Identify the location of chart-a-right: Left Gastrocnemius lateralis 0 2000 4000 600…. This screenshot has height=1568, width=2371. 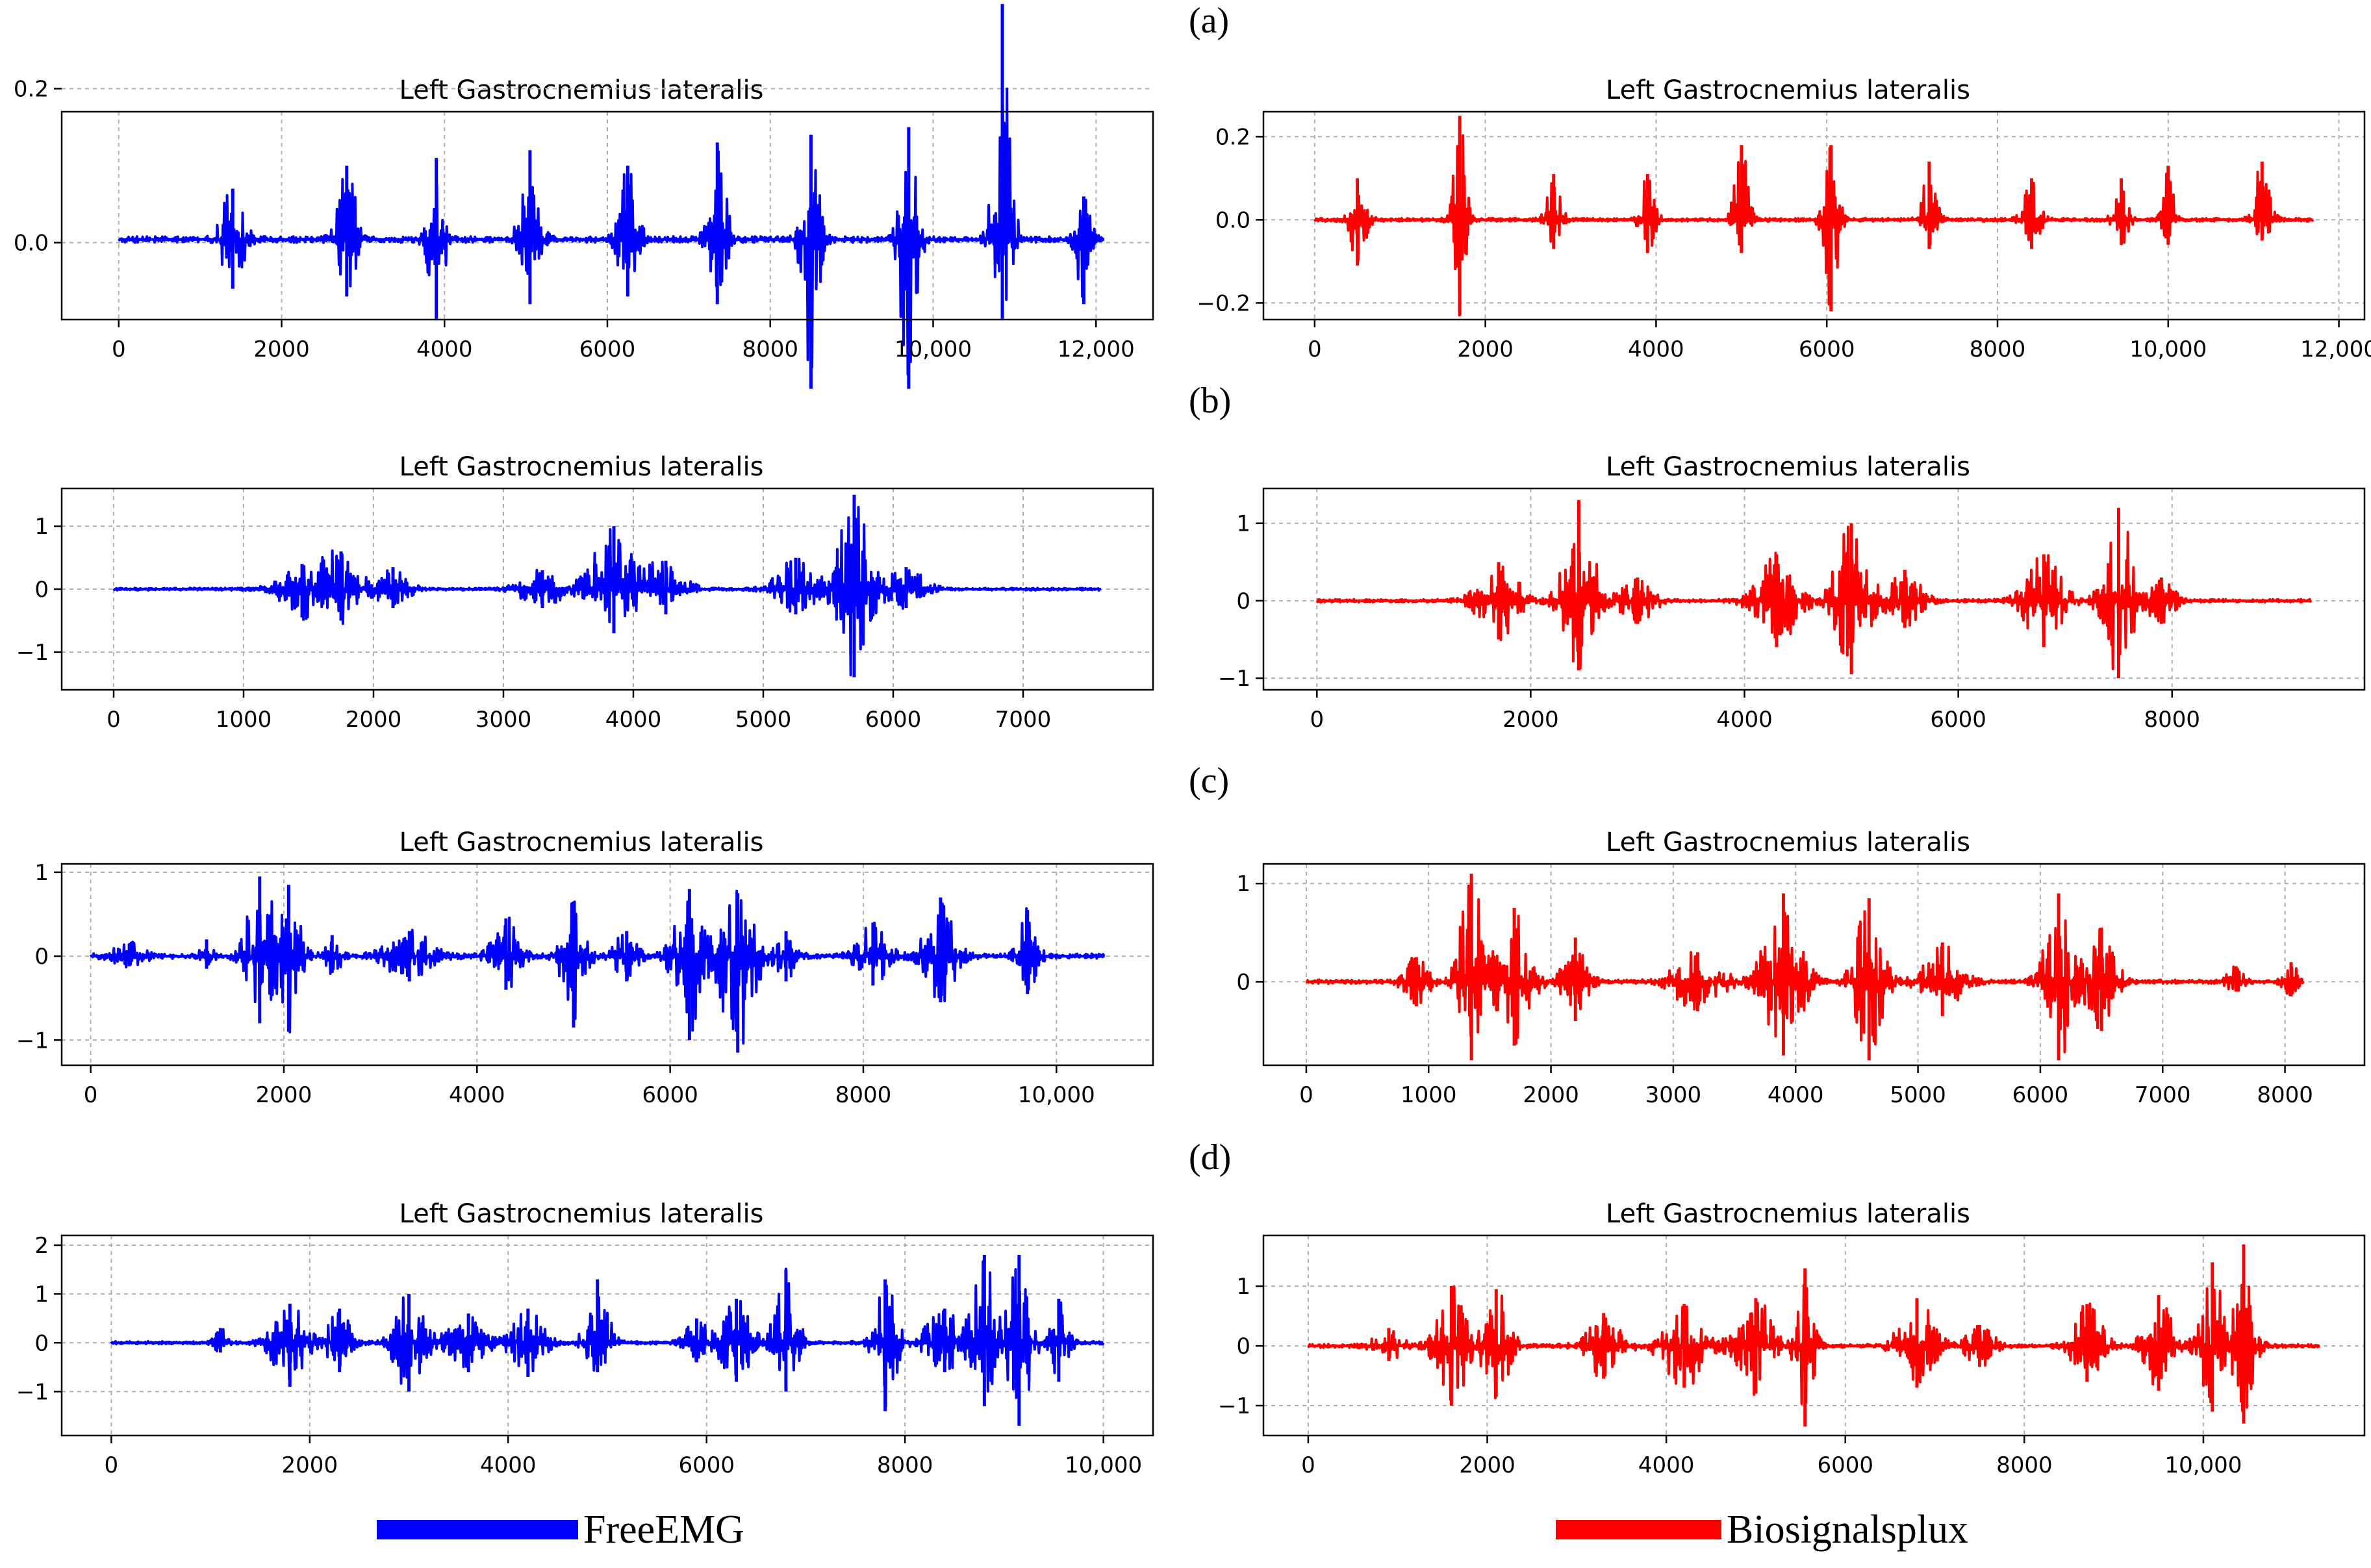
(1784, 218).